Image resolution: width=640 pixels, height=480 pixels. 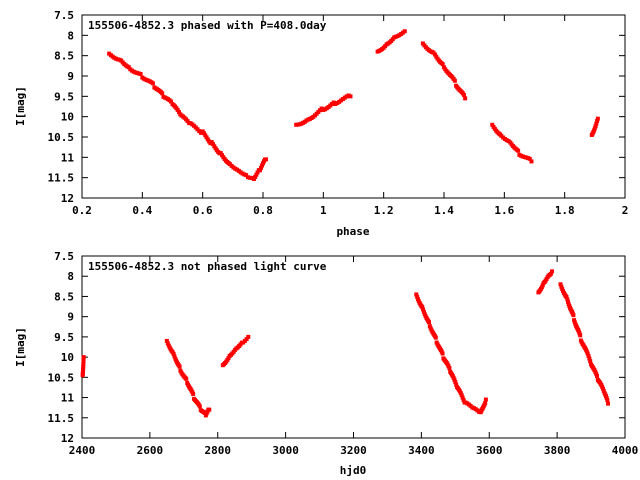 I want to click on phased-y-tick-label: 8.5, so click(x=64, y=56).